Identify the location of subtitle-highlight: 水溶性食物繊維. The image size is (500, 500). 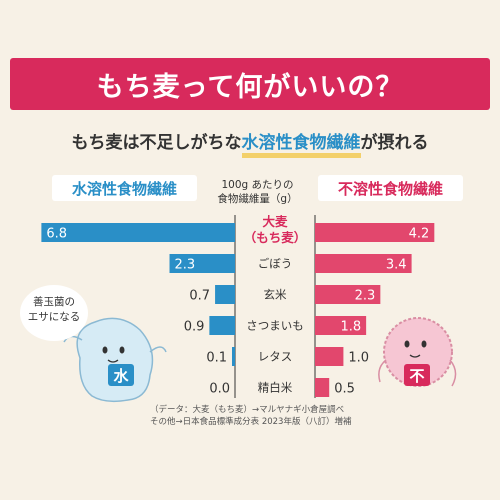
(301, 143).